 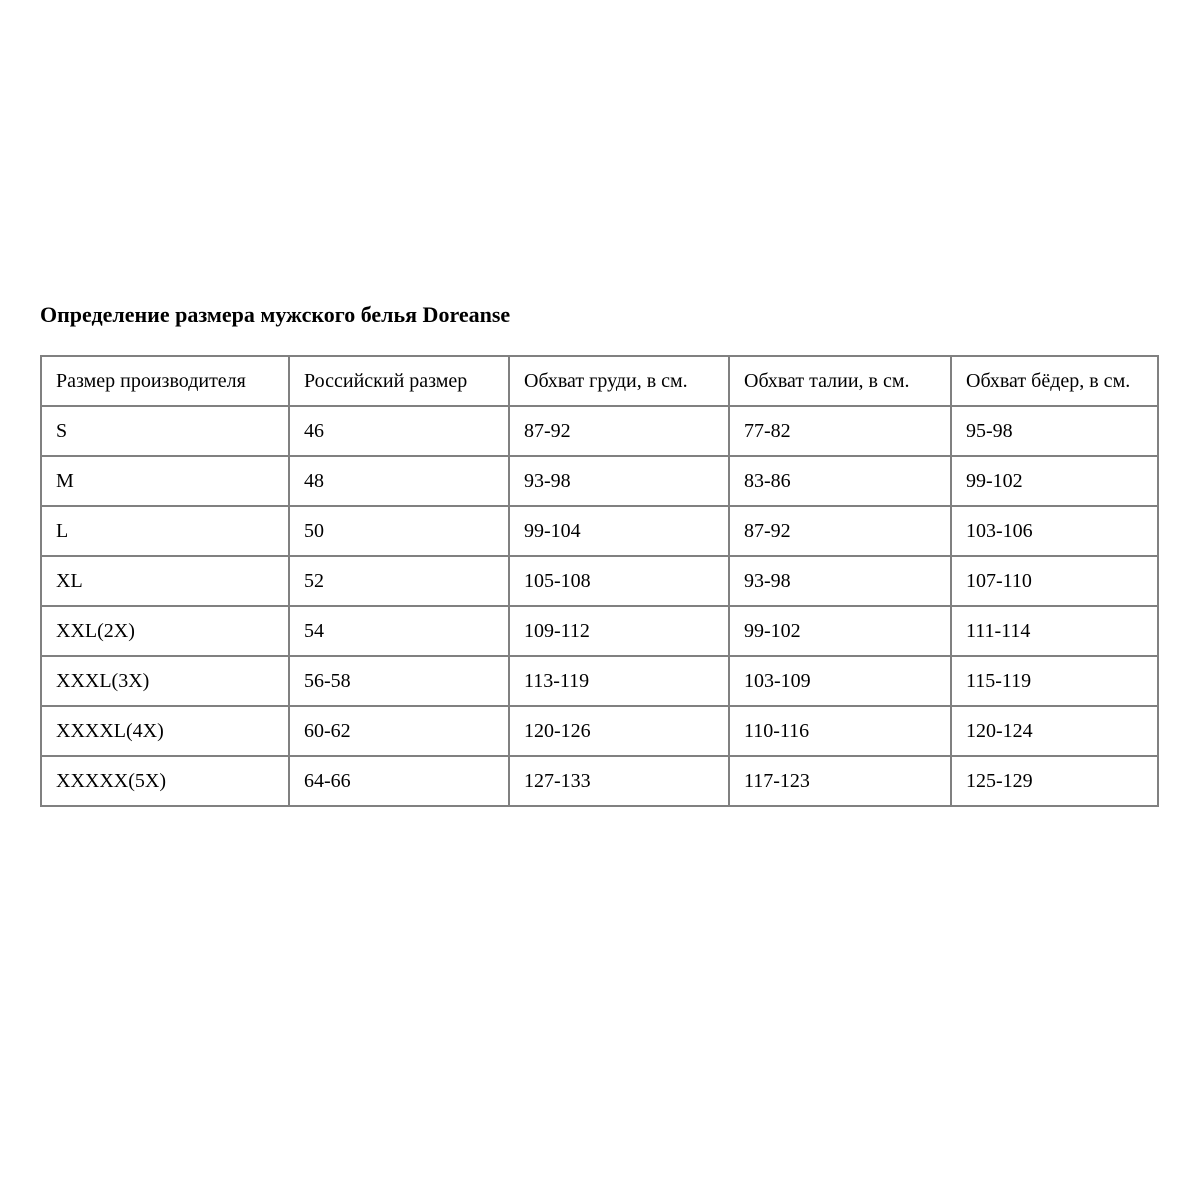 What do you see at coordinates (399, 581) in the screenshot?
I see `table-cell: 52` at bounding box center [399, 581].